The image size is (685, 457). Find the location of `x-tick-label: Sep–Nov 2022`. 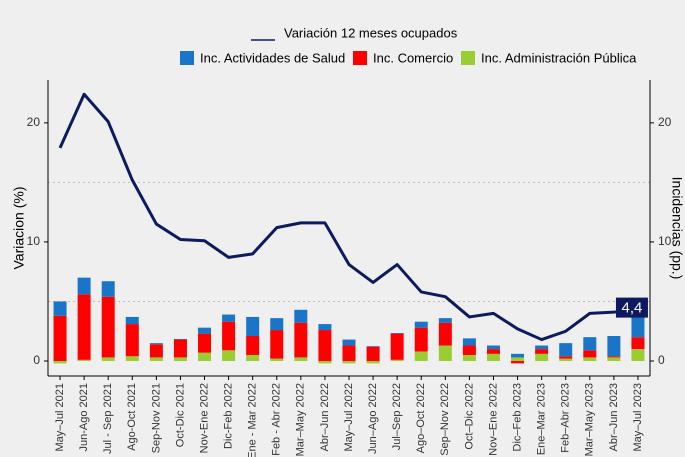

x-tick-label: Sep–Nov 2022 is located at coordinates (445, 419).